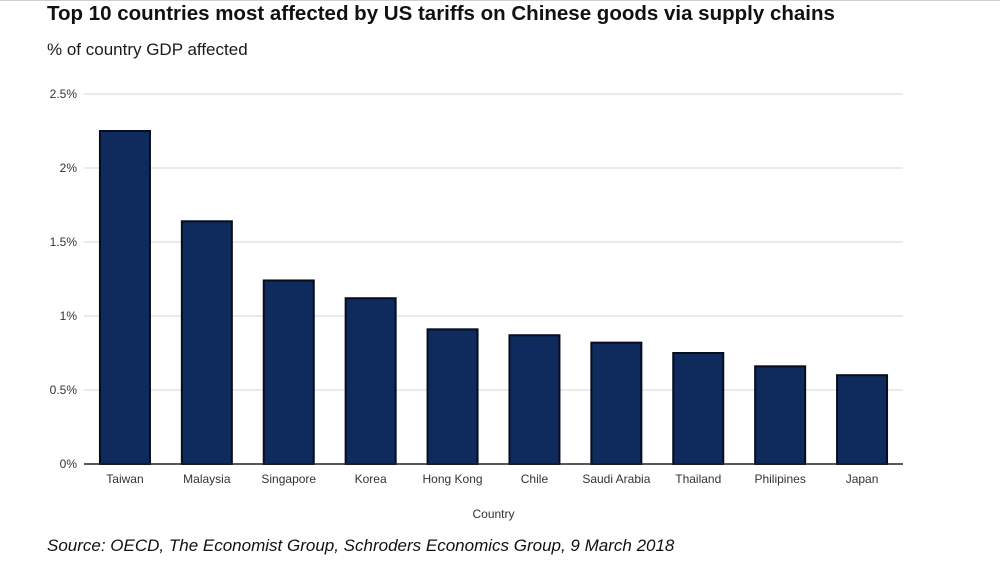 The image size is (1000, 576). Describe the element at coordinates (64, 94) in the screenshot. I see `y-tick-label: 2.5%` at that location.